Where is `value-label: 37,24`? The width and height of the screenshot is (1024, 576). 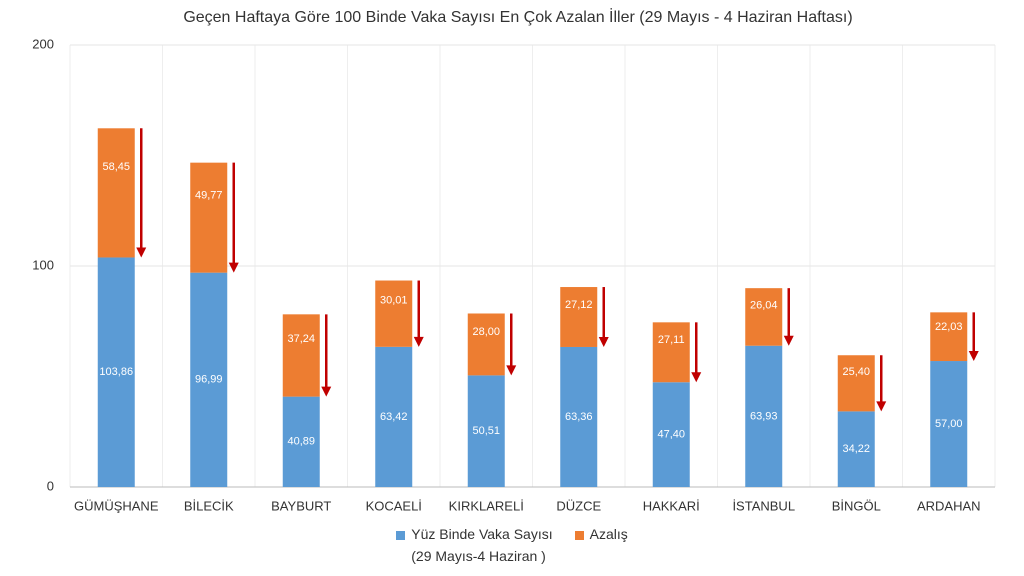 value-label: 37,24 is located at coordinates (301, 339).